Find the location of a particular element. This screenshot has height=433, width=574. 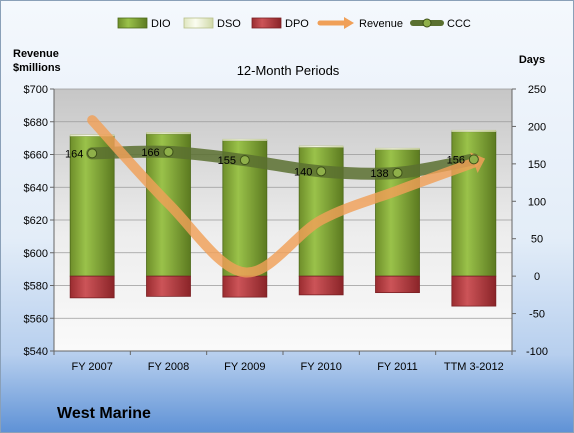

legend-label: DIO is located at coordinates (161, 24).